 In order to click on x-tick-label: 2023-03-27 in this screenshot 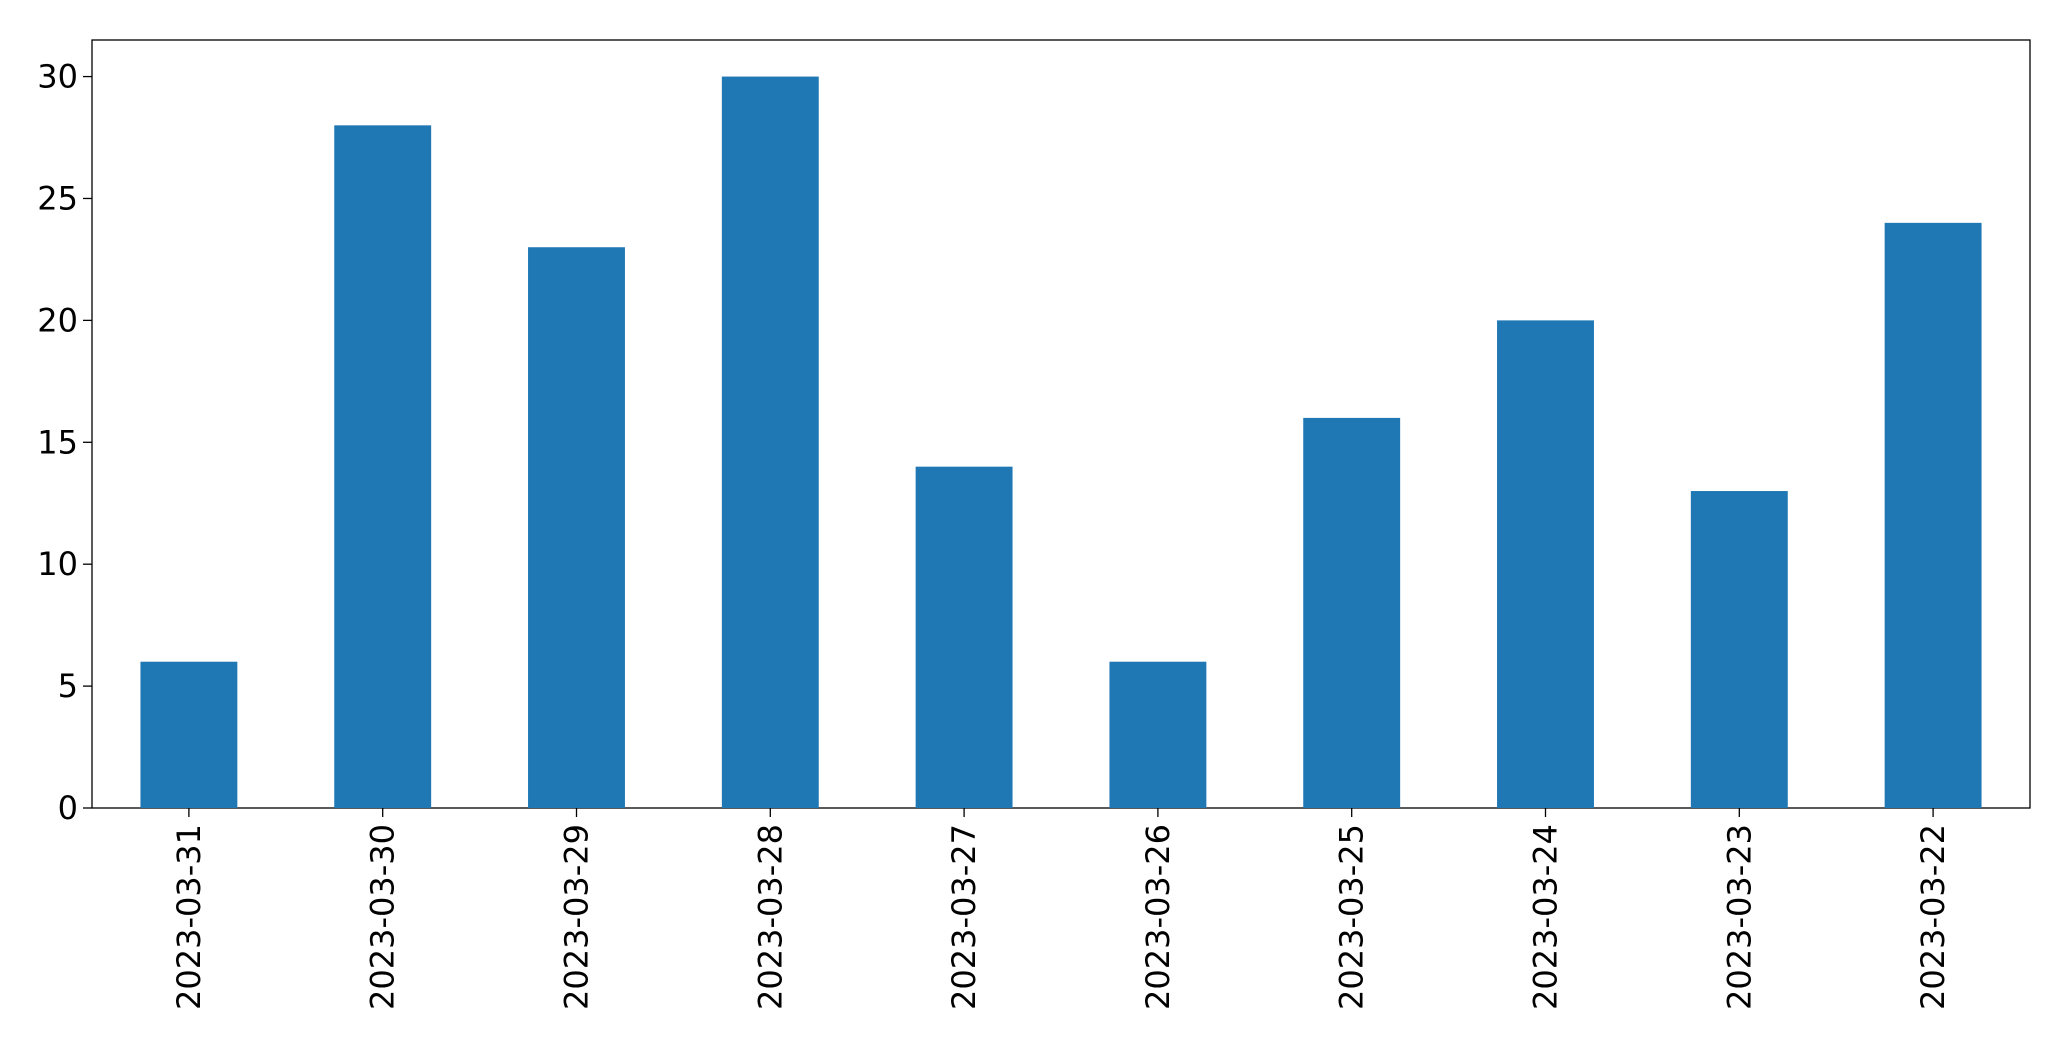, I will do `click(964, 917)`.